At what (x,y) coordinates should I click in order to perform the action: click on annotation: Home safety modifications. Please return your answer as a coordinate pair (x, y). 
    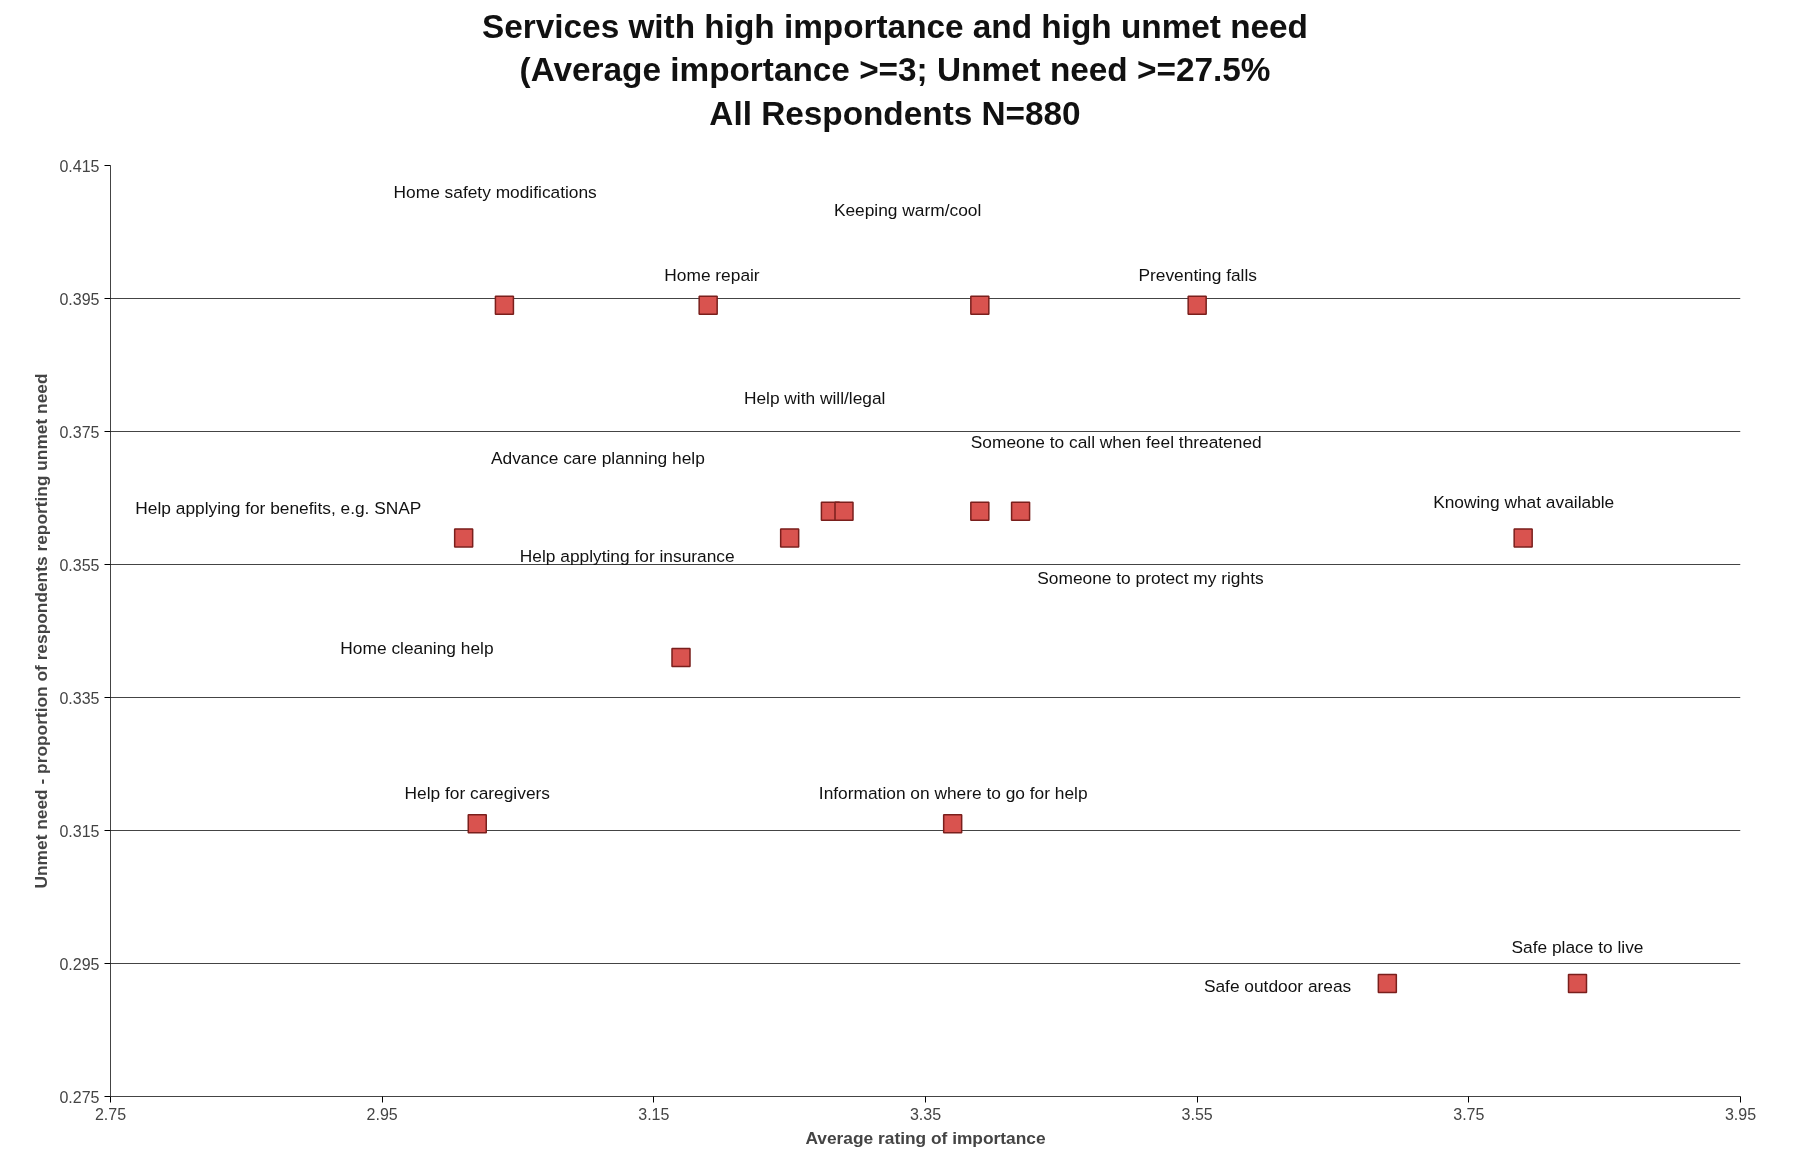
    Looking at the image, I should click on (495, 192).